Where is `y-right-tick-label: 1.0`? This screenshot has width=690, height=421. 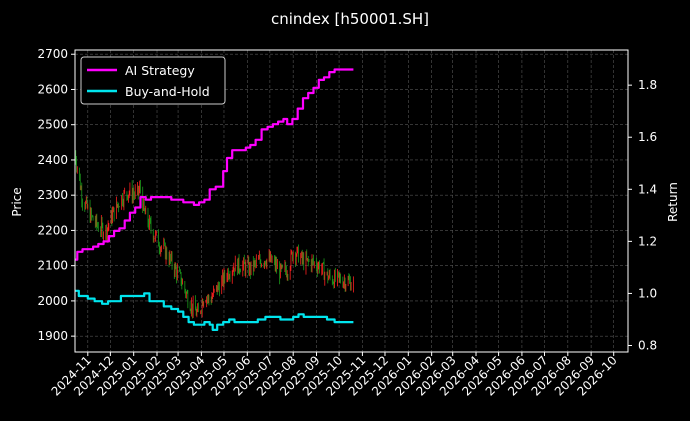 y-right-tick-label: 1.0 is located at coordinates (647, 293).